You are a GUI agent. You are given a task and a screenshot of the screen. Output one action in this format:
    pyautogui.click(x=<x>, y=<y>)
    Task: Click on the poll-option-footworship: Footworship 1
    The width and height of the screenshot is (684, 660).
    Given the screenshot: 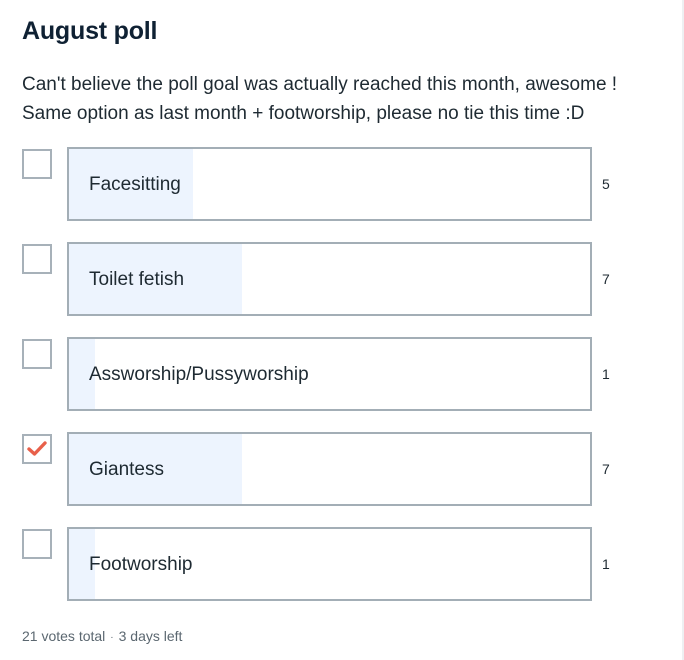 What is the action you would take?
    pyautogui.click(x=342, y=564)
    